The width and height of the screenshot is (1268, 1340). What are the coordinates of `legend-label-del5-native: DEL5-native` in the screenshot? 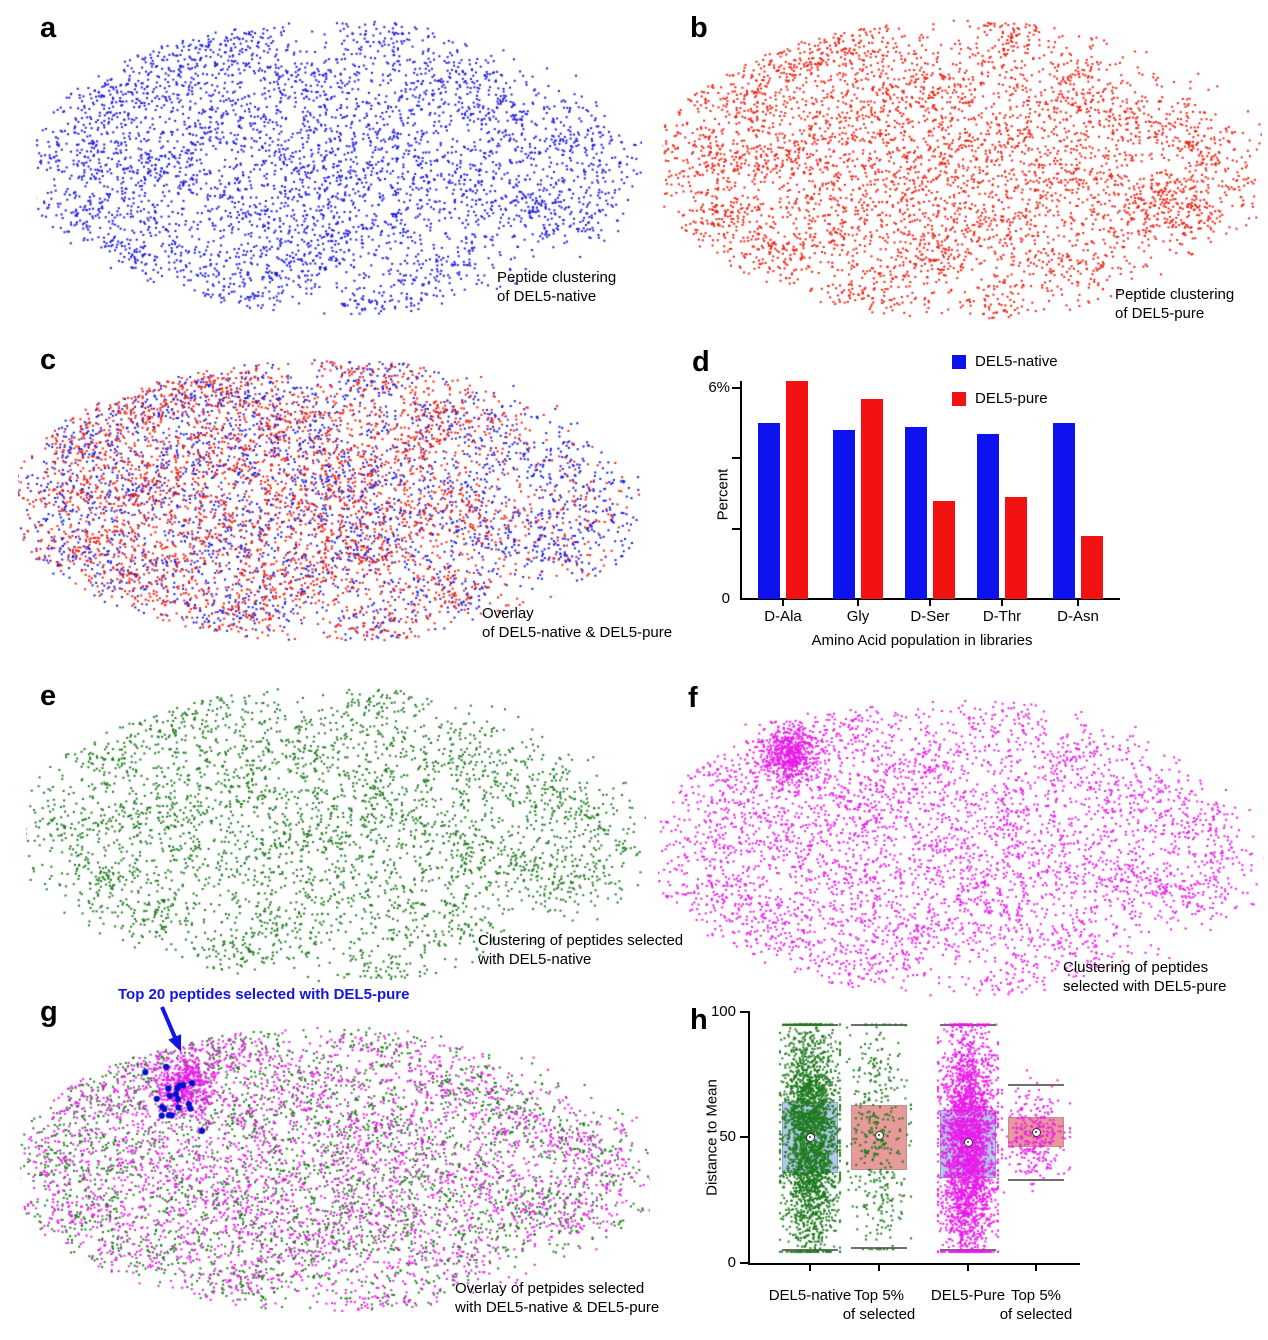 It's located at (1016, 361).